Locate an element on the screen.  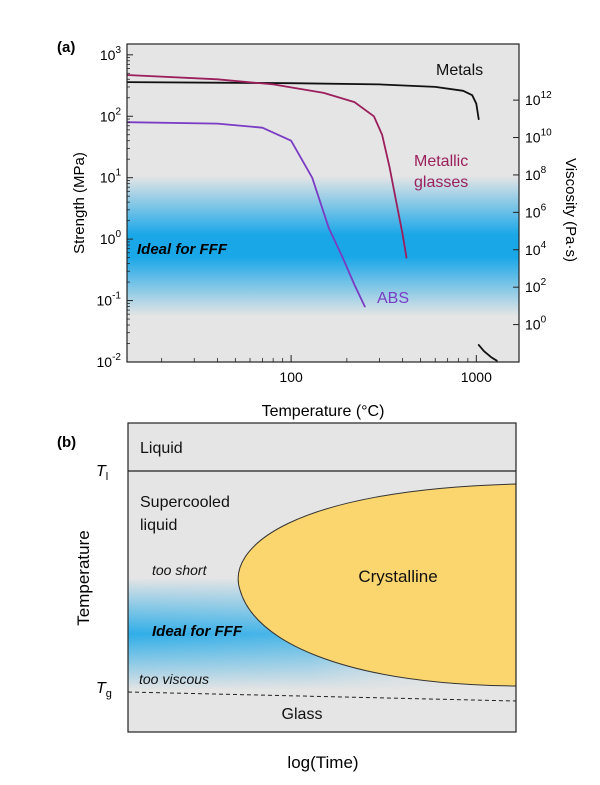
label-metallic-glasses-line1: Metallic is located at coordinates (441, 161).